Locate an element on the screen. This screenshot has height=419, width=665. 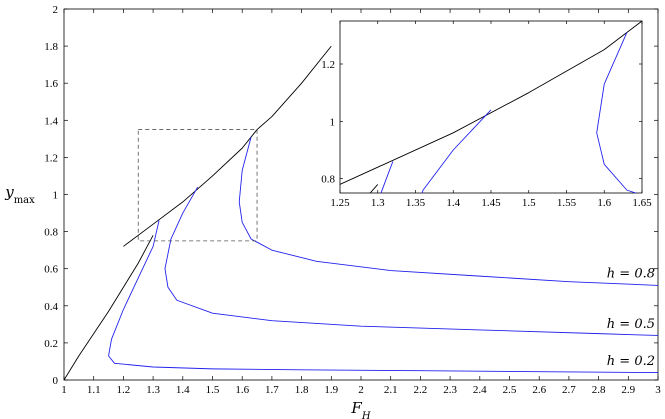
y-tick-label: 2 is located at coordinates (56, 10).